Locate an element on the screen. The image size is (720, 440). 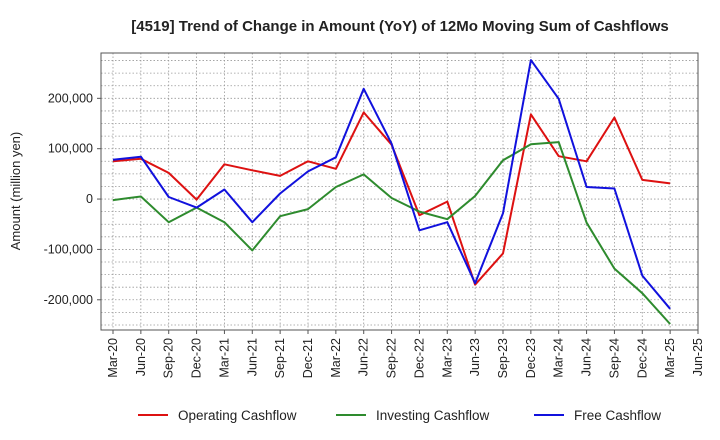
y-axis-label: Amount (million yen) is located at coordinates (15, 191).